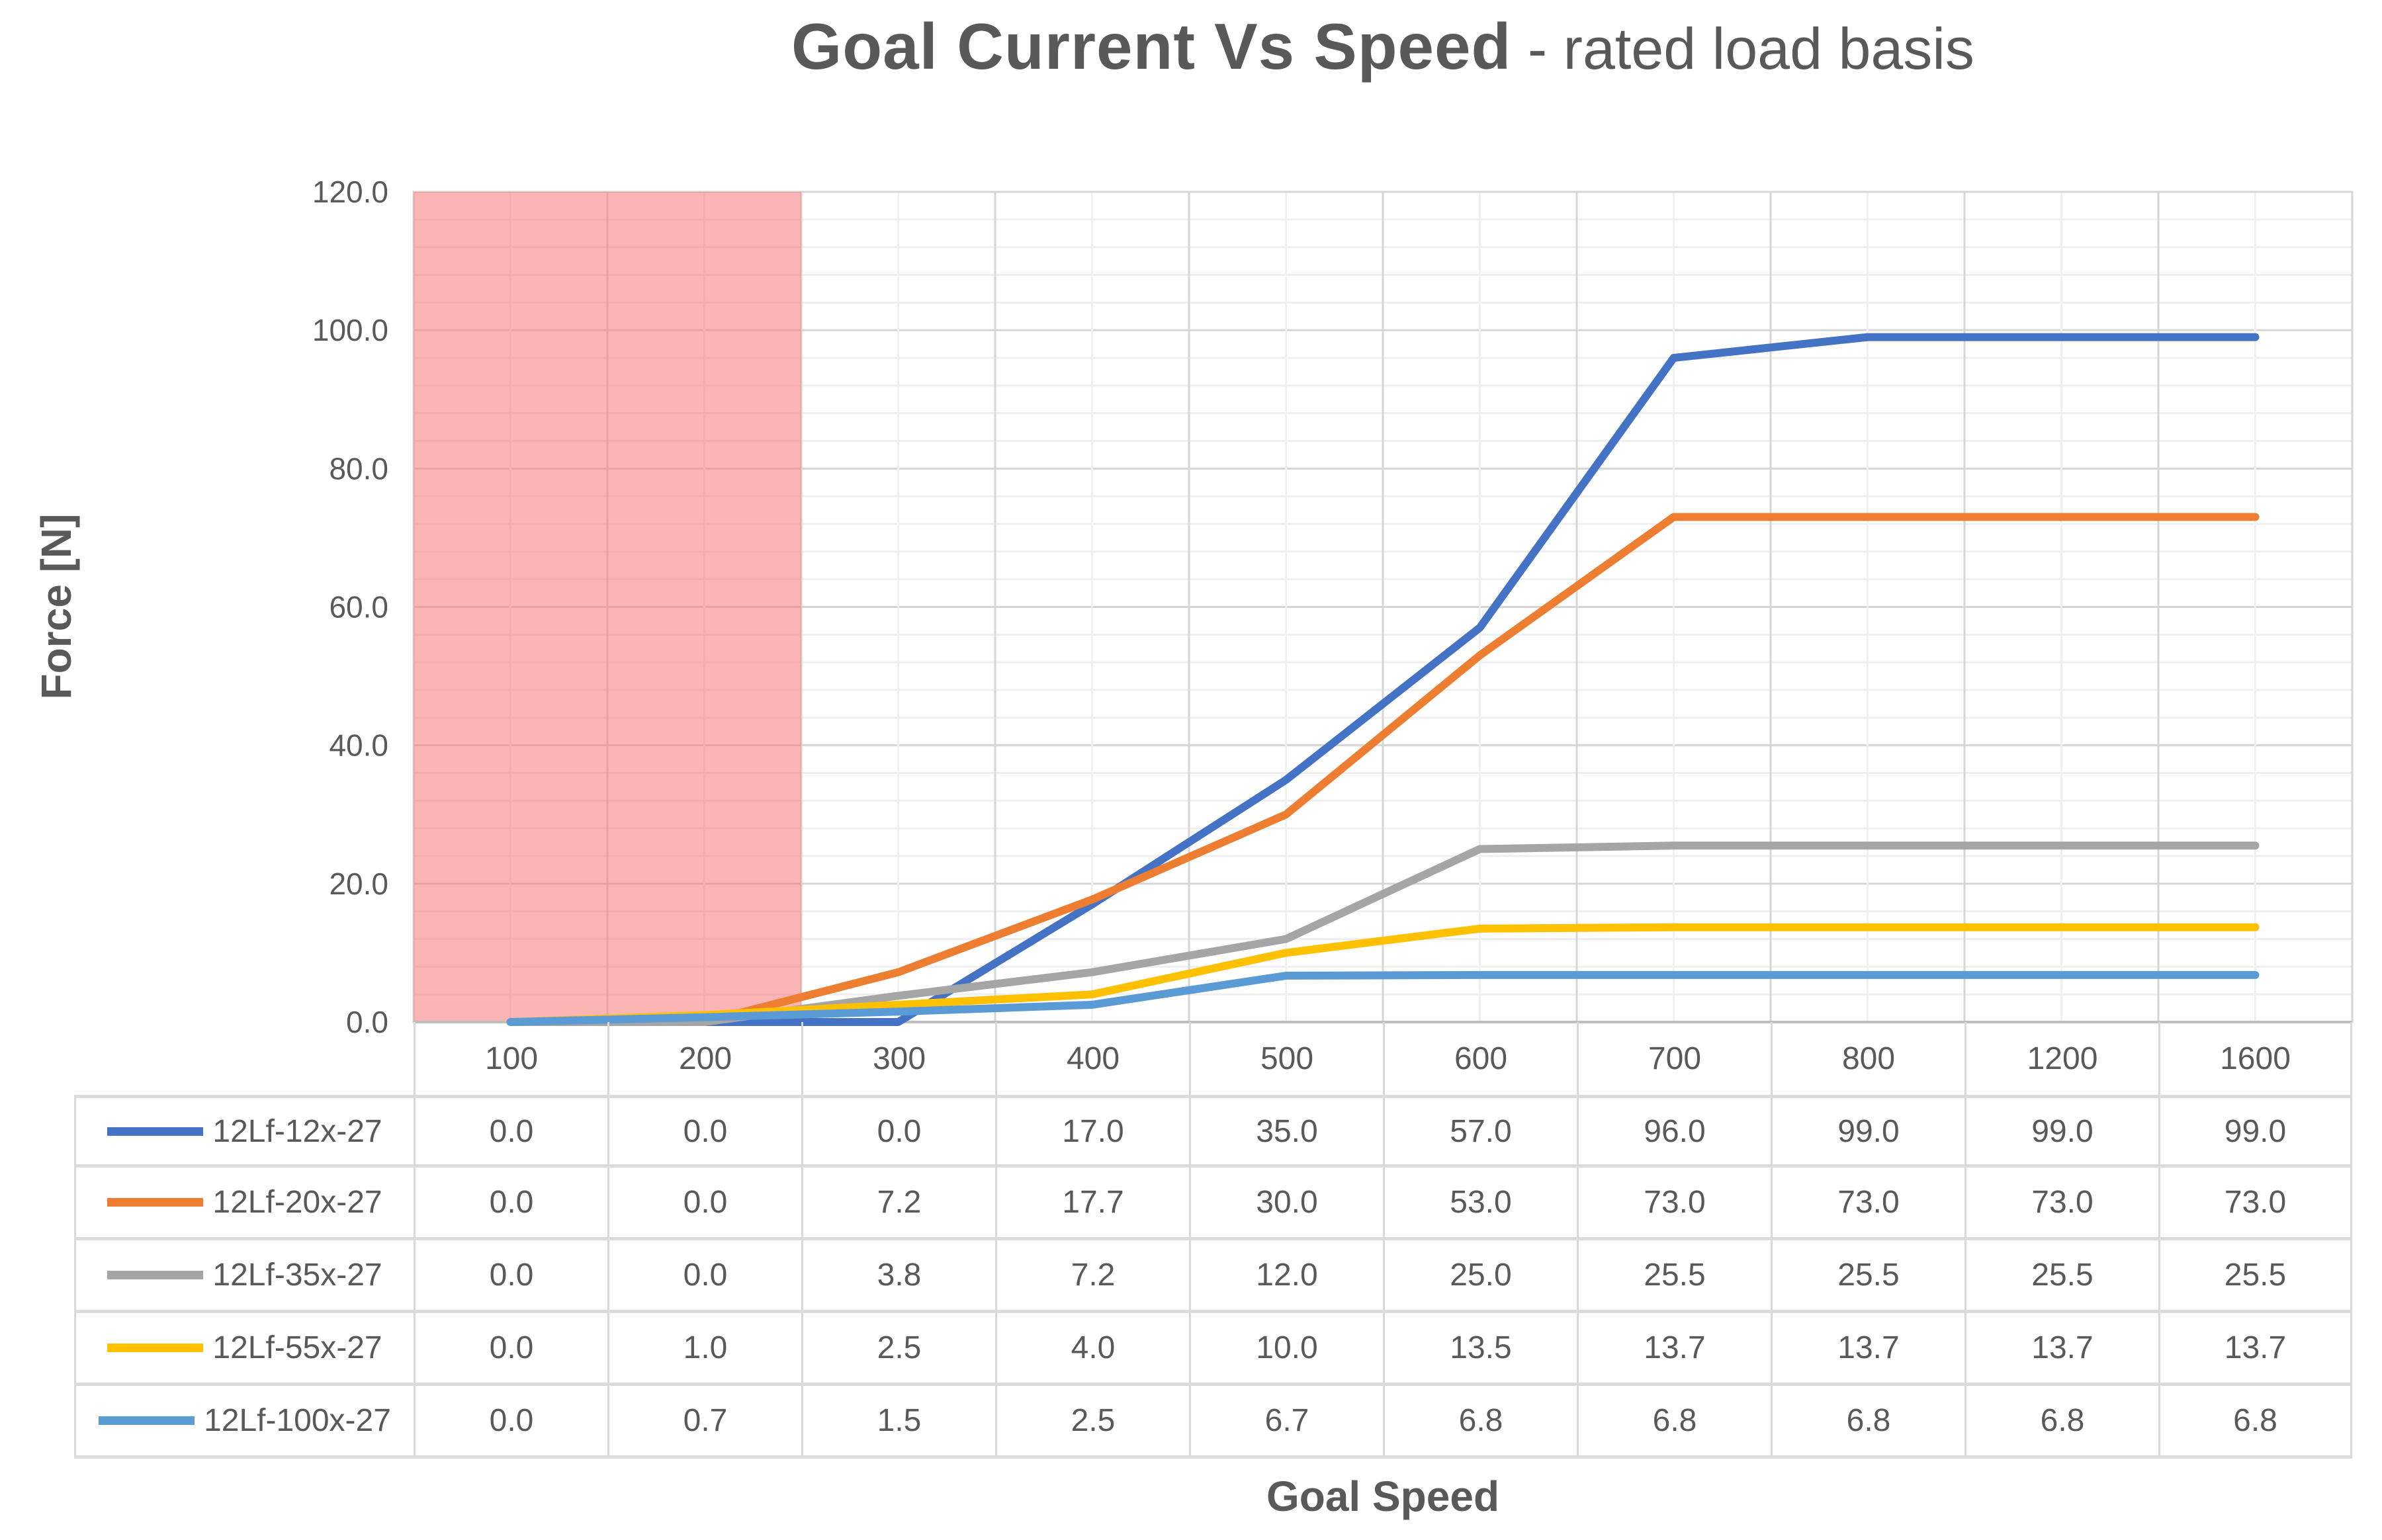 Image resolution: width=2382 pixels, height=1540 pixels. Describe the element at coordinates (350, 330) in the screenshot. I see `y-tick-label: 100.0` at that location.